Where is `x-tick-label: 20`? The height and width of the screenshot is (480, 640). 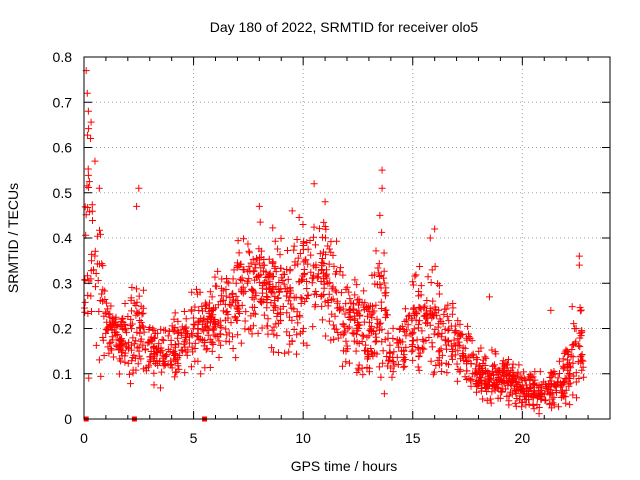 x-tick-label: 20 is located at coordinates (523, 438).